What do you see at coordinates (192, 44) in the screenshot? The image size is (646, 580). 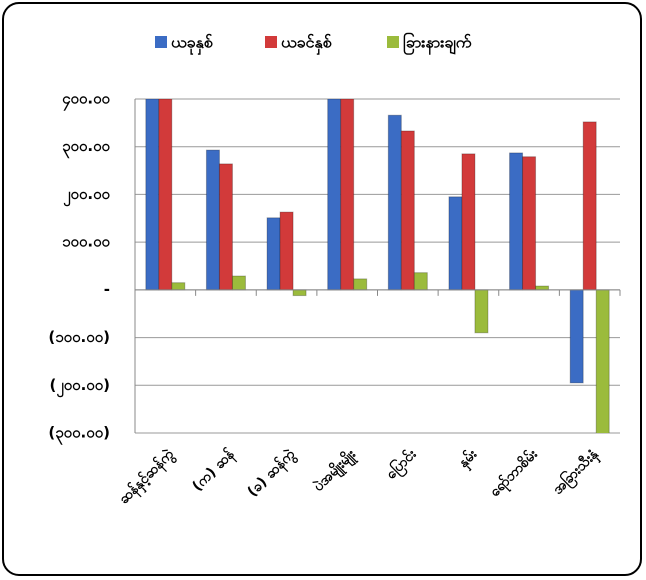 I see `legend-label: ယခုနှစ်` at bounding box center [192, 44].